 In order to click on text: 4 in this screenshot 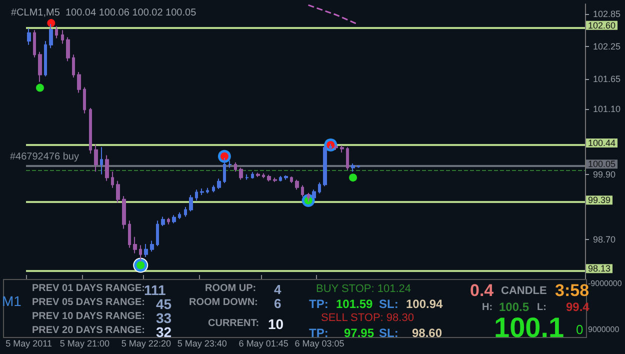, I will do `click(278, 289)`.